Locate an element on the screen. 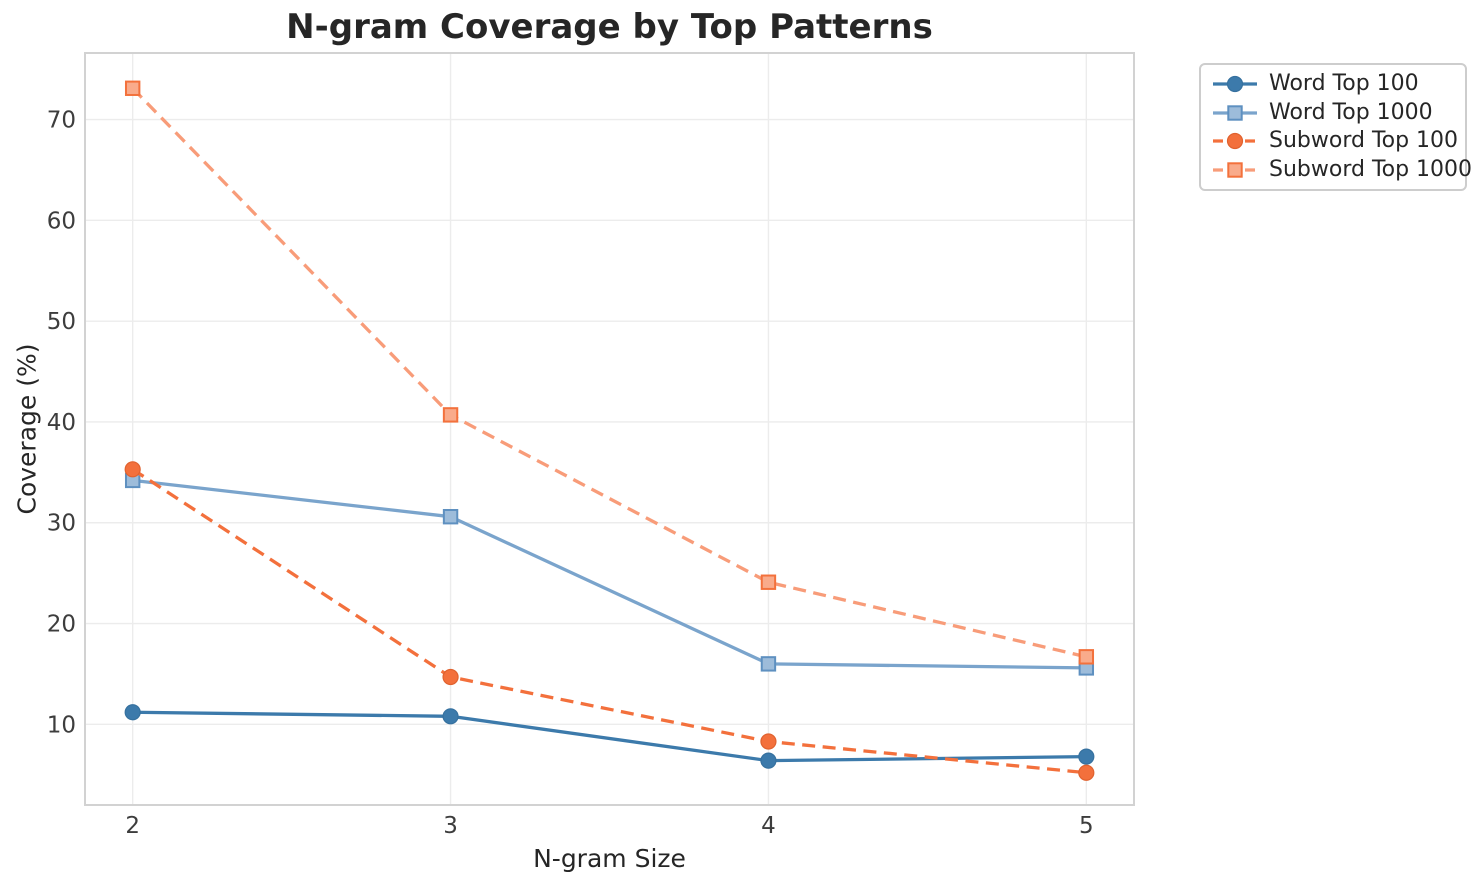 Image resolution: width=1479 pixels, height=885 pixels. y-tick-label: 50 is located at coordinates (61, 322).